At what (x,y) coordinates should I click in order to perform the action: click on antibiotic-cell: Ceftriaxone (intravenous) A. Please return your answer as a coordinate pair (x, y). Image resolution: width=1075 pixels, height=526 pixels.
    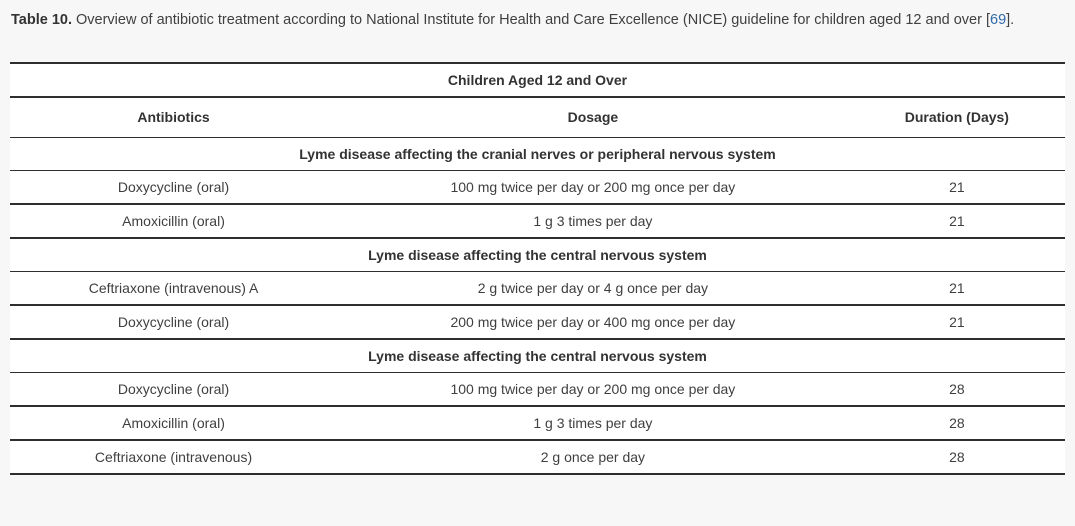
    Looking at the image, I should click on (174, 288).